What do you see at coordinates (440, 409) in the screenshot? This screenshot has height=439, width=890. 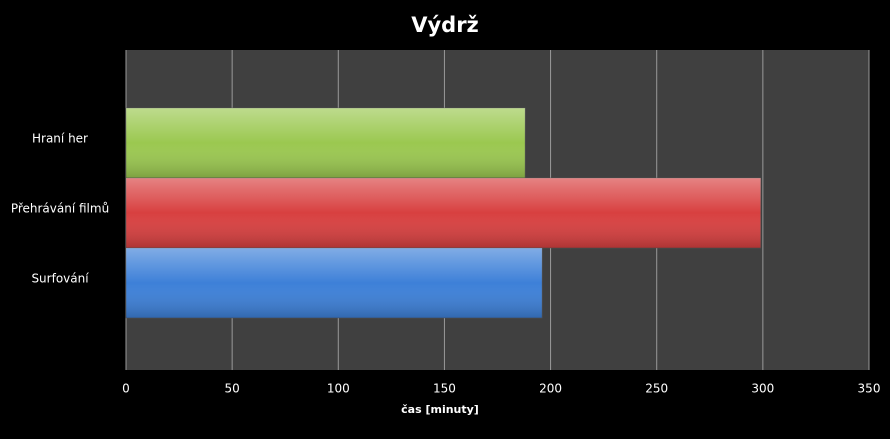 I see `x-axis-title: čas [minuty]` at bounding box center [440, 409].